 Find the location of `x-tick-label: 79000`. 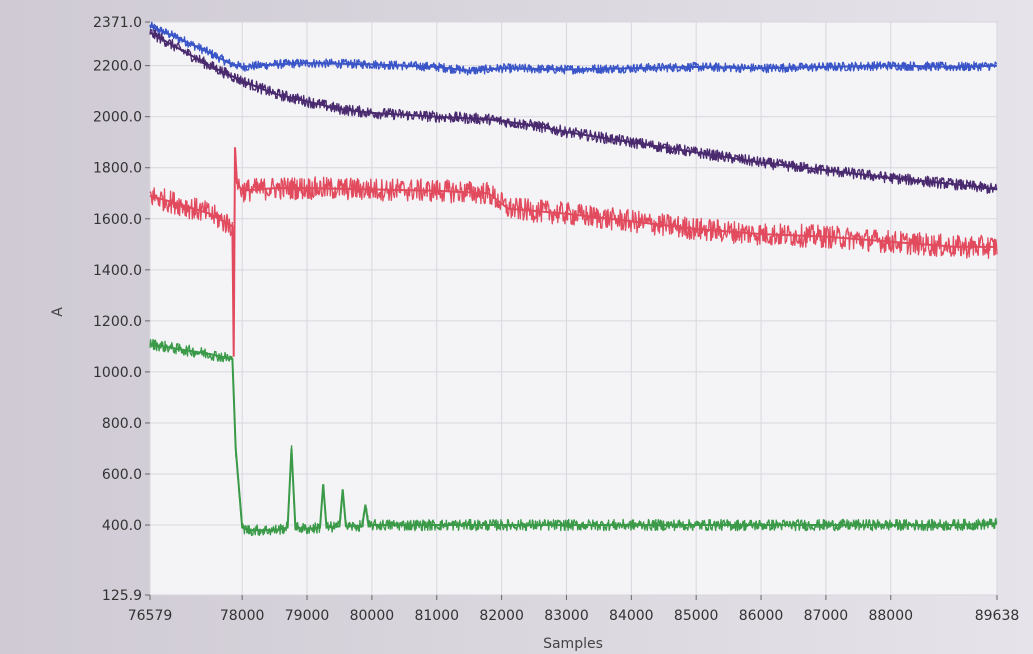

x-tick-label: 79000 is located at coordinates (307, 616).